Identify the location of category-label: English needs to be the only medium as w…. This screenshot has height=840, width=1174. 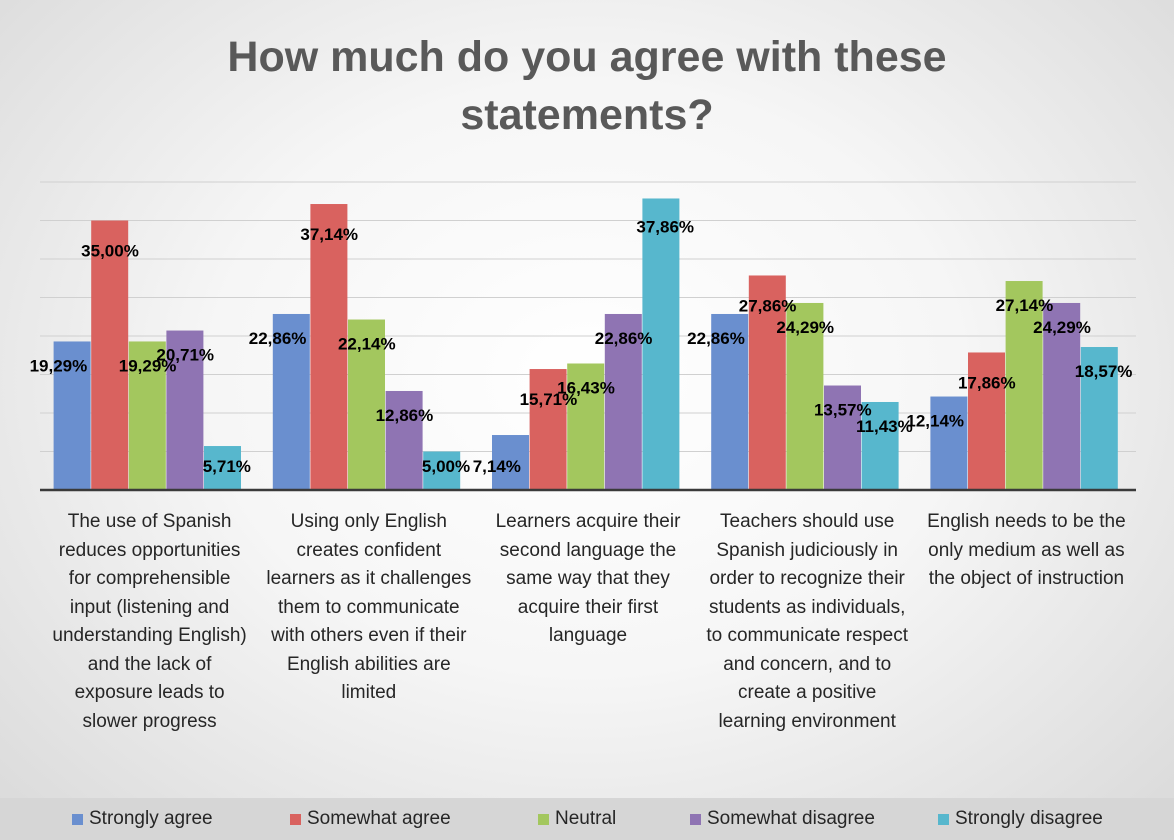
(1026, 550).